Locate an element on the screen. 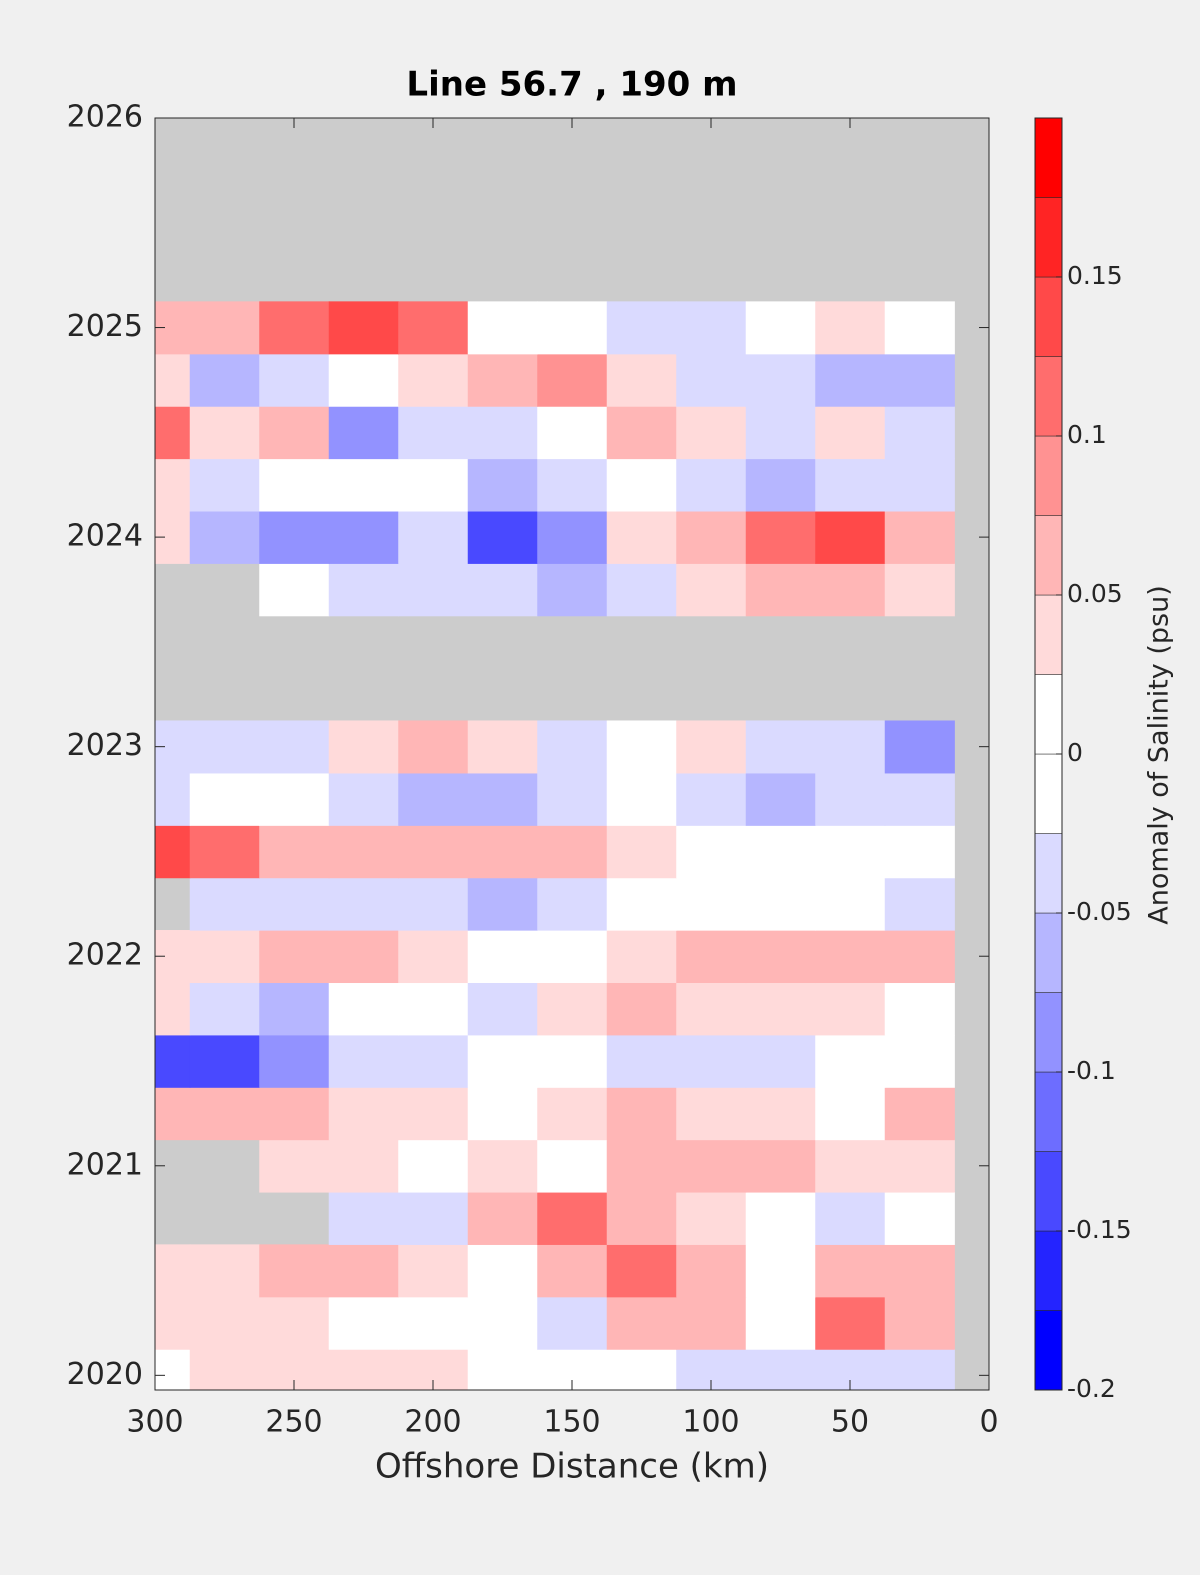 The height and width of the screenshot is (1575, 1200). x-tick-label: 50 is located at coordinates (850, 1422).